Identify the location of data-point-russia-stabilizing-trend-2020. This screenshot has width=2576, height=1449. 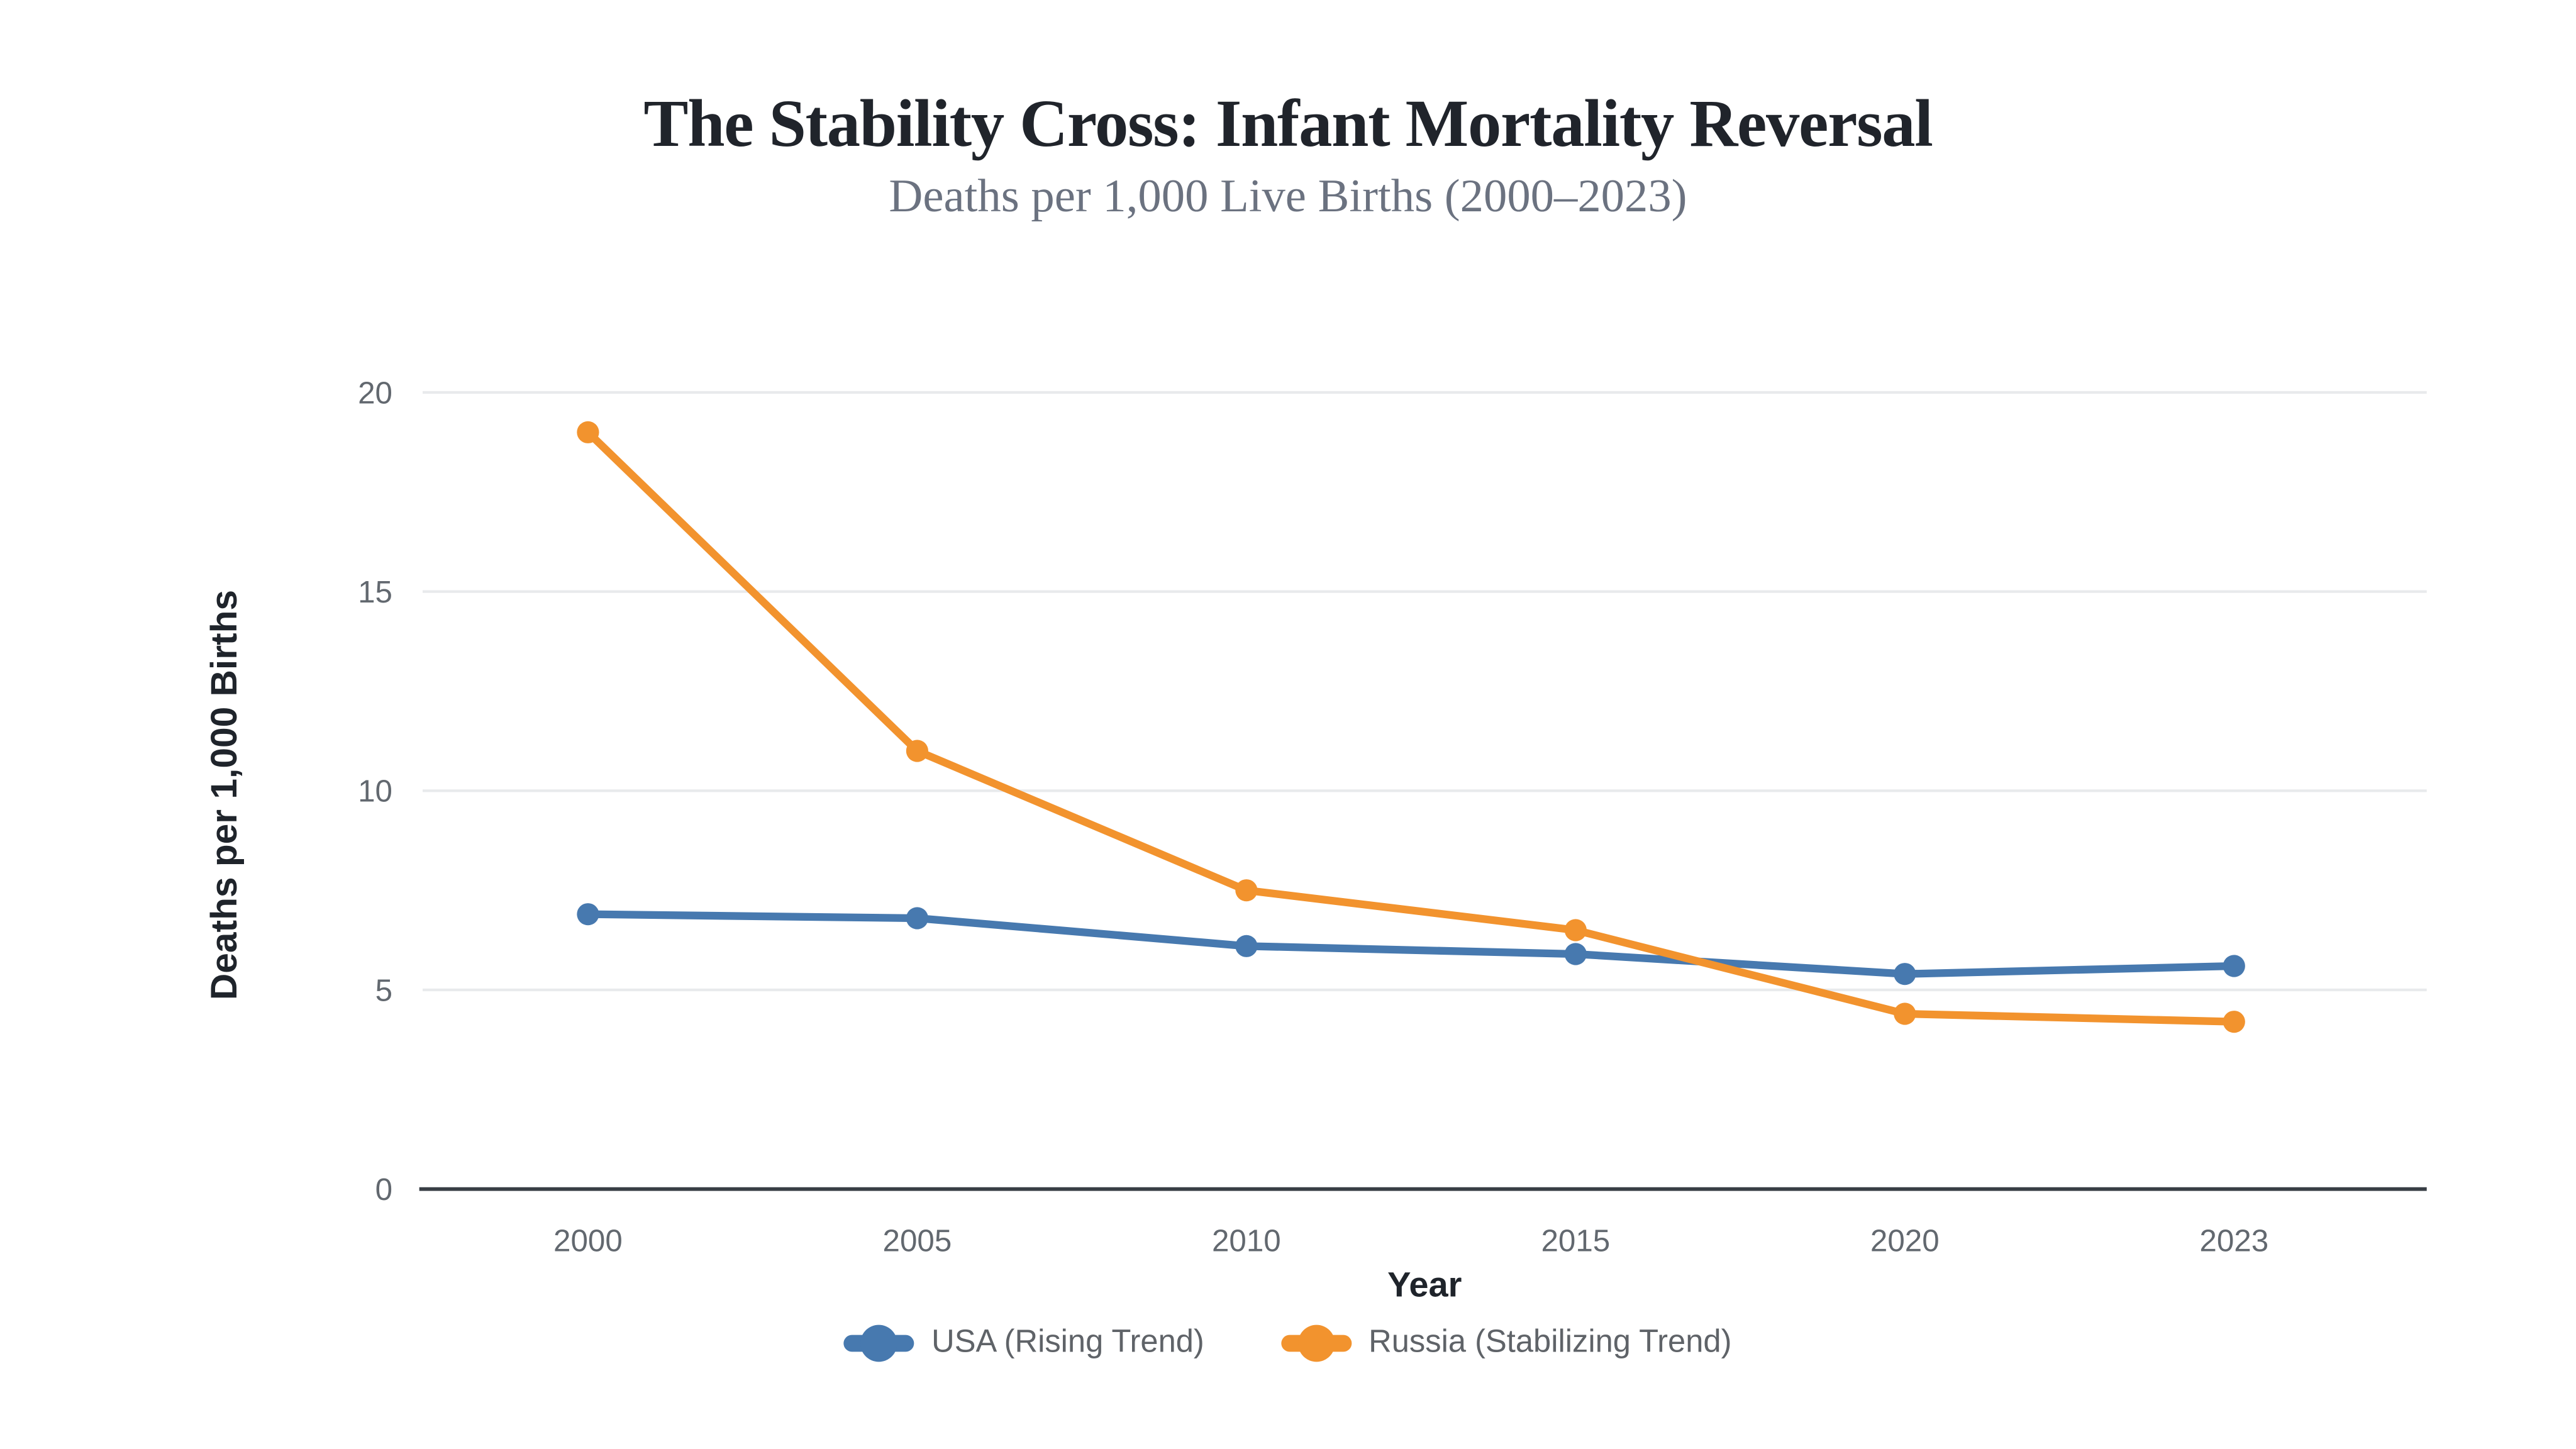
(1905, 1013).